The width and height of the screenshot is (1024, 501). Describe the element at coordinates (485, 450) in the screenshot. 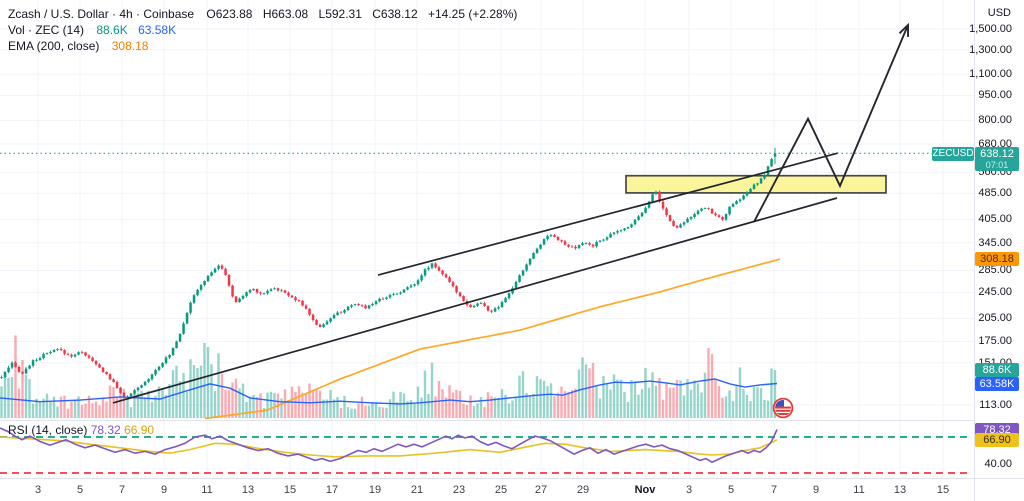

I see `rsi-pane` at that location.